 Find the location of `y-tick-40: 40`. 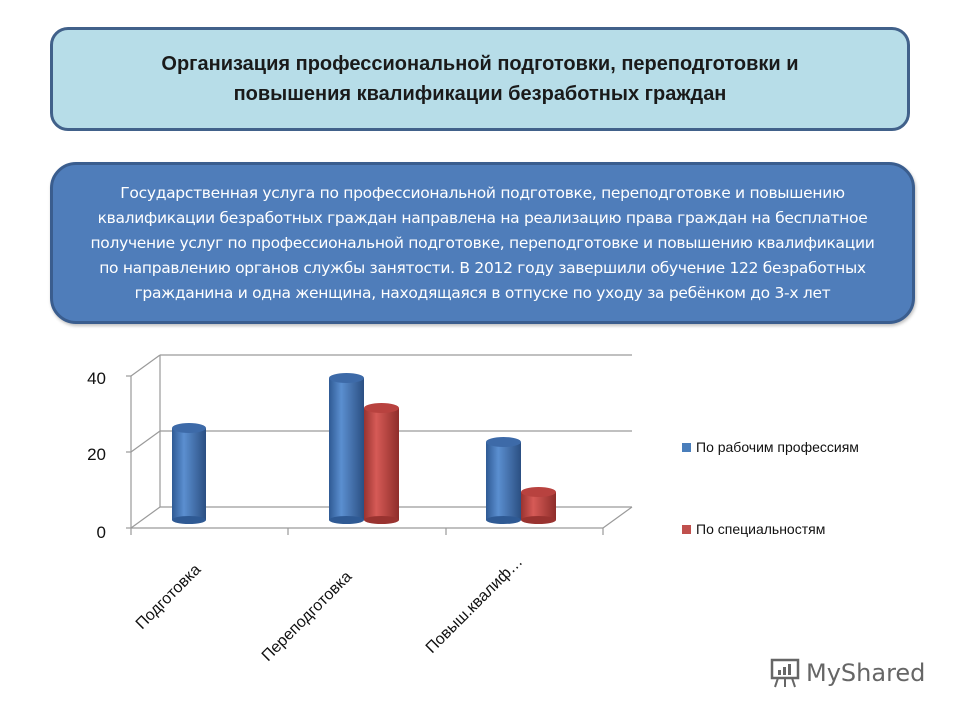

y-tick-40: 40 is located at coordinates (96, 378).